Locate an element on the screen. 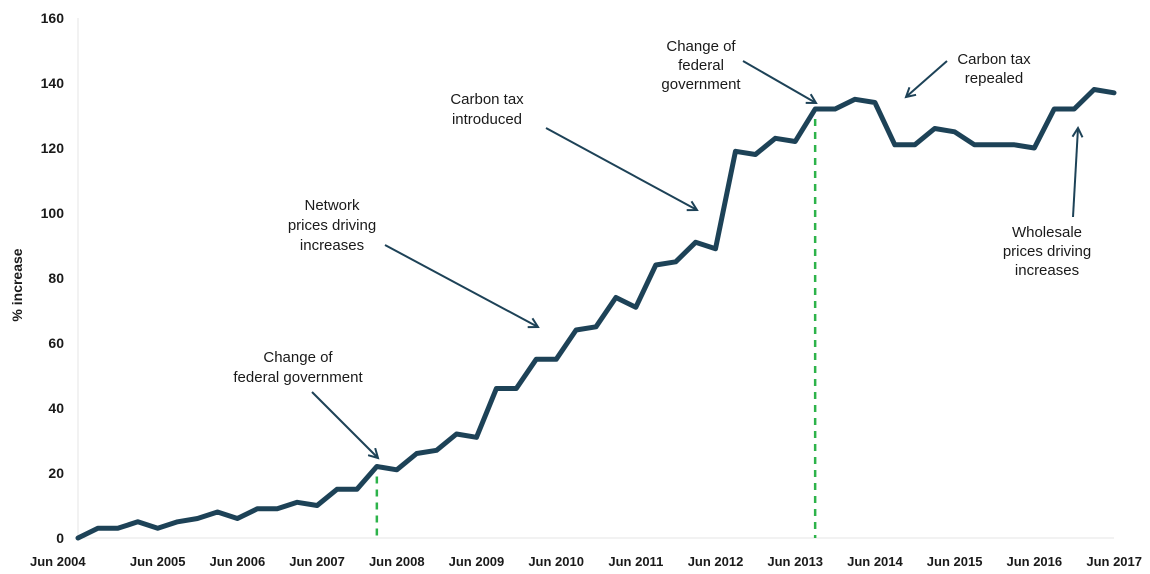  y-tick-label: 140 is located at coordinates (53, 83).